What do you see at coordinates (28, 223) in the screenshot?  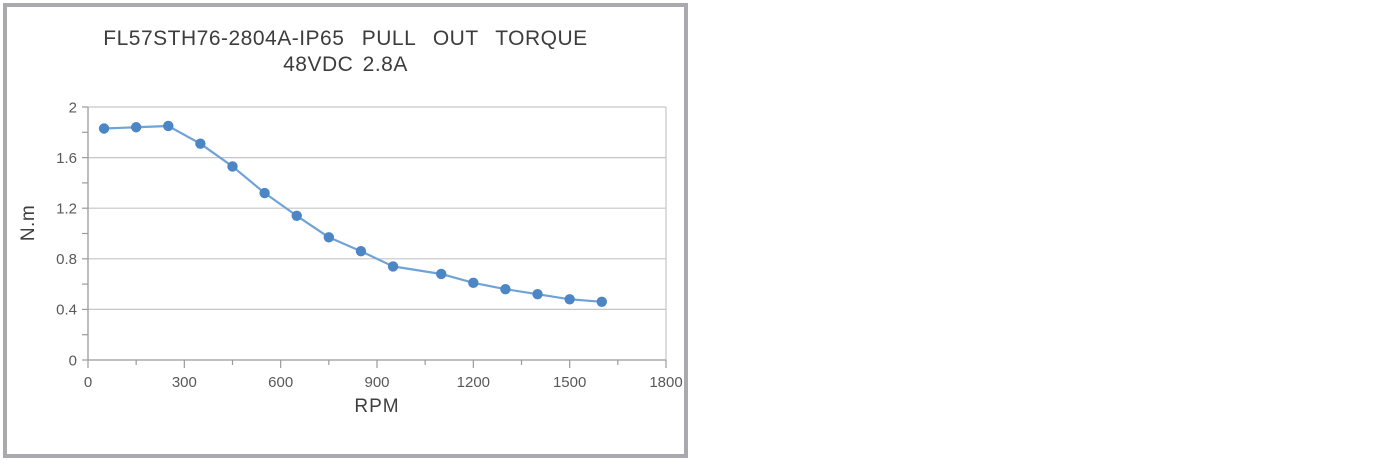 I see `y-axis-title: N.m` at bounding box center [28, 223].